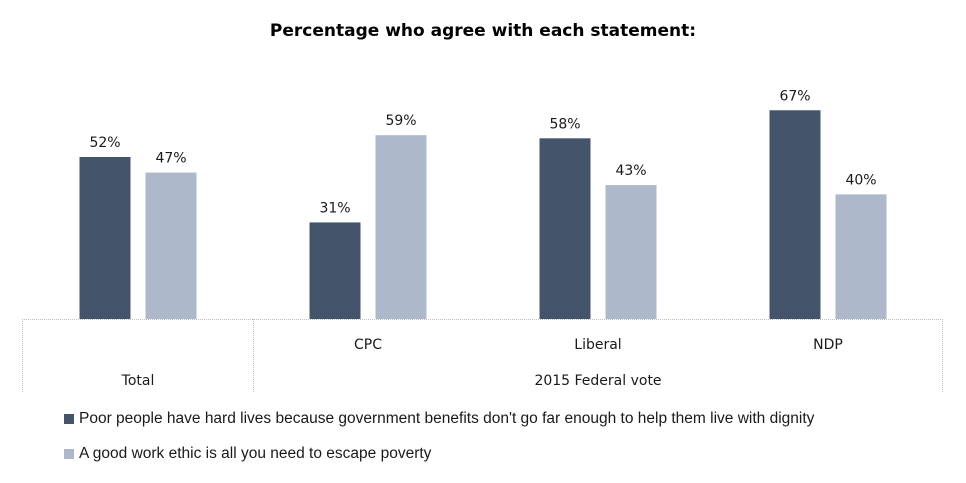 This screenshot has width=966, height=483. What do you see at coordinates (368, 345) in the screenshot?
I see `category-label-cpc: CPC` at bounding box center [368, 345].